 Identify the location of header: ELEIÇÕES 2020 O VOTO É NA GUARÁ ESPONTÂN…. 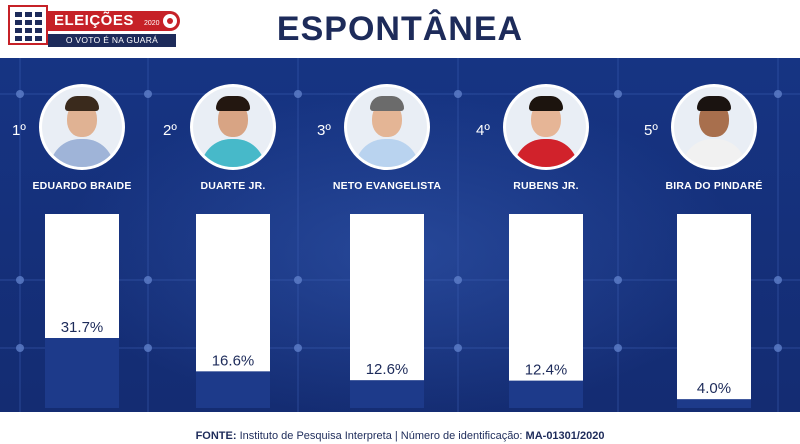
(400, 29).